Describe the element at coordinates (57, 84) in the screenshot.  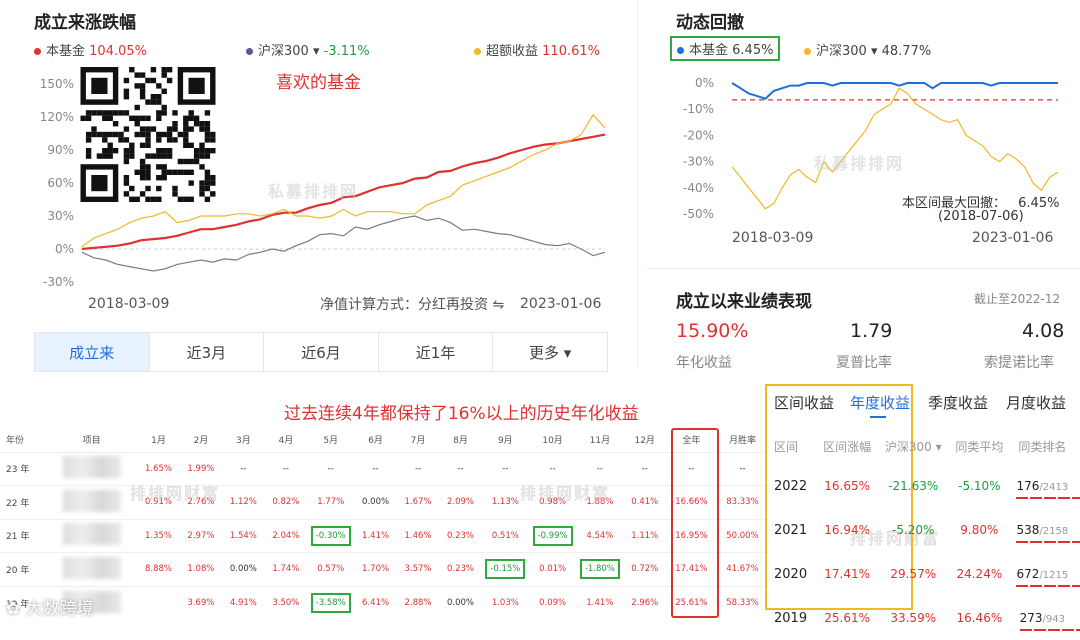
I see `y-tick-label: 150%` at that location.